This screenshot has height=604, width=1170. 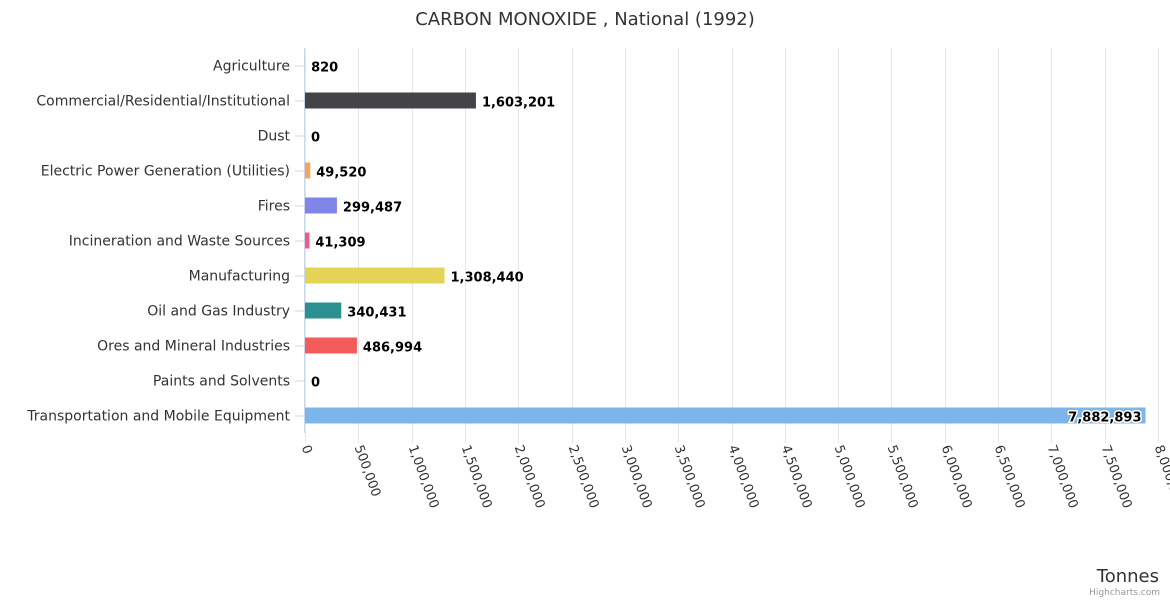 I want to click on category-label: Electric Power Generation (Utilities), so click(x=165, y=172).